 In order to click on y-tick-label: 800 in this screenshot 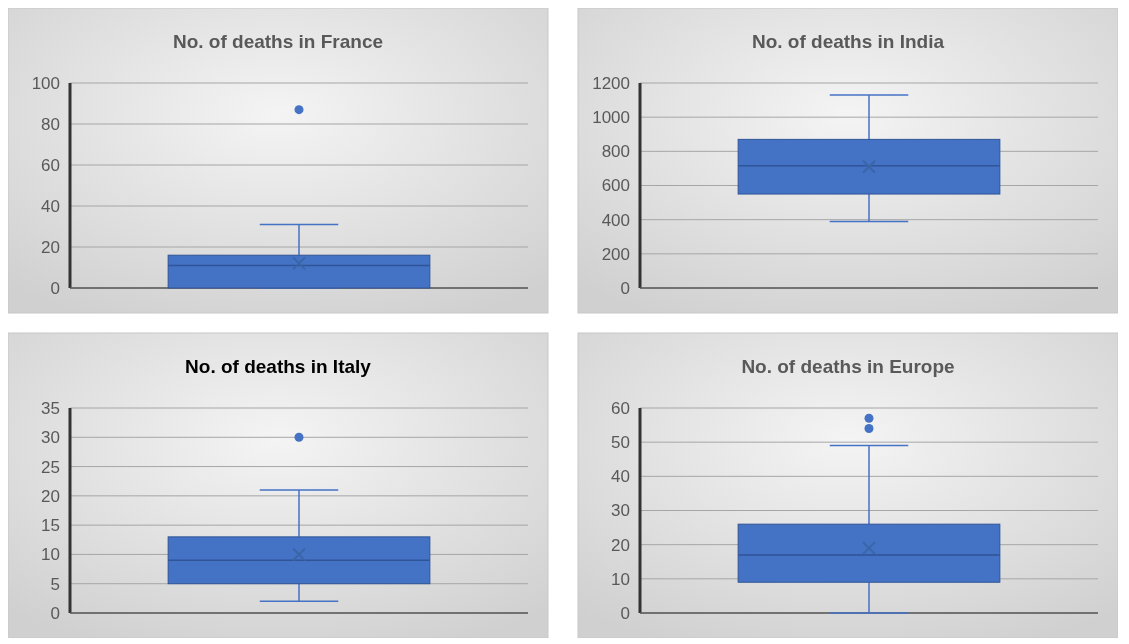, I will do `click(615, 152)`.